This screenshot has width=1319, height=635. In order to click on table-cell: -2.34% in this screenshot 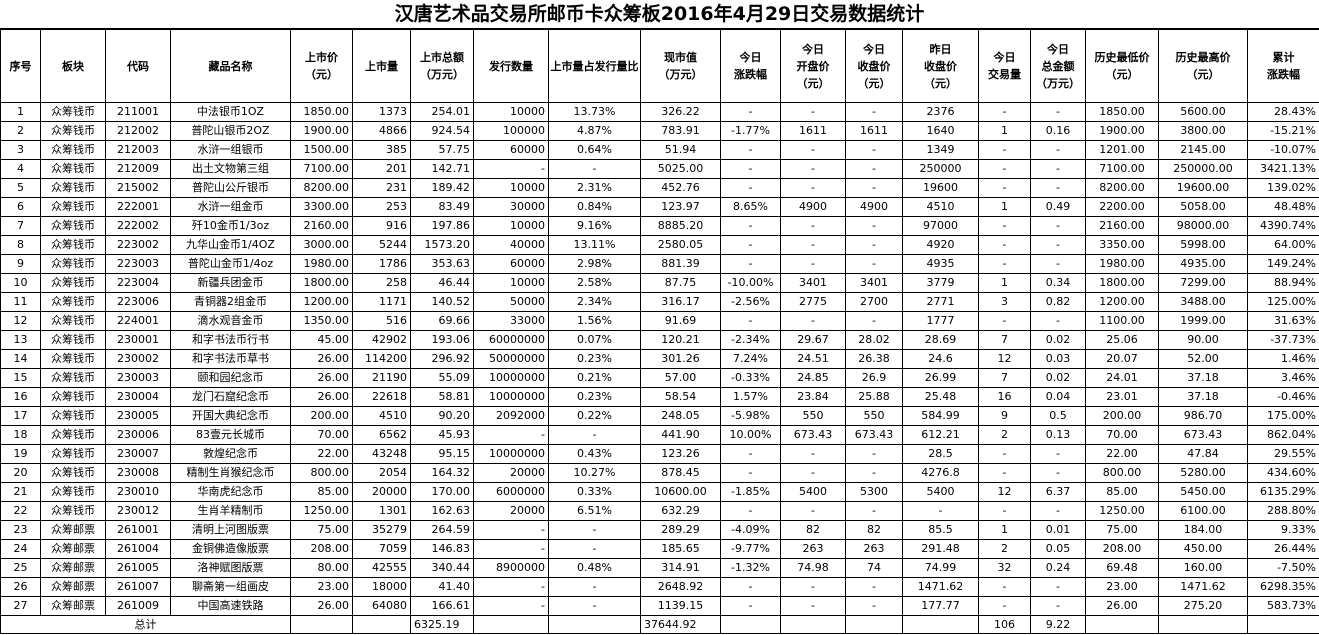, I will do `click(750, 340)`.